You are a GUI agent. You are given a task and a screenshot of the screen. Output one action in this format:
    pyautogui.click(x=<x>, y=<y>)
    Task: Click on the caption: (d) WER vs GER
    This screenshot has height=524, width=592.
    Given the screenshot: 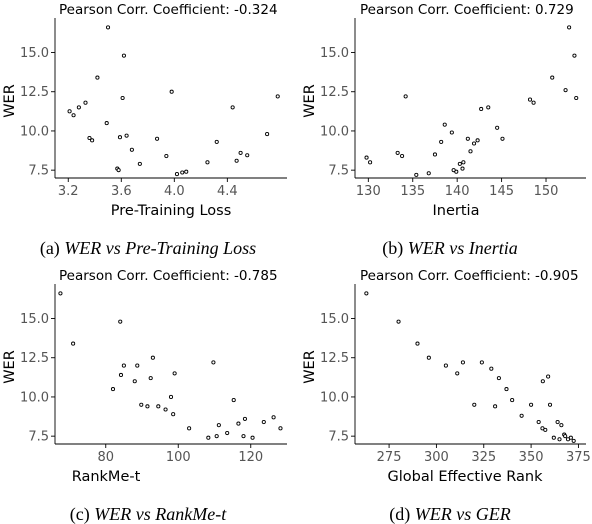 What is the action you would take?
    pyautogui.click(x=449, y=514)
    